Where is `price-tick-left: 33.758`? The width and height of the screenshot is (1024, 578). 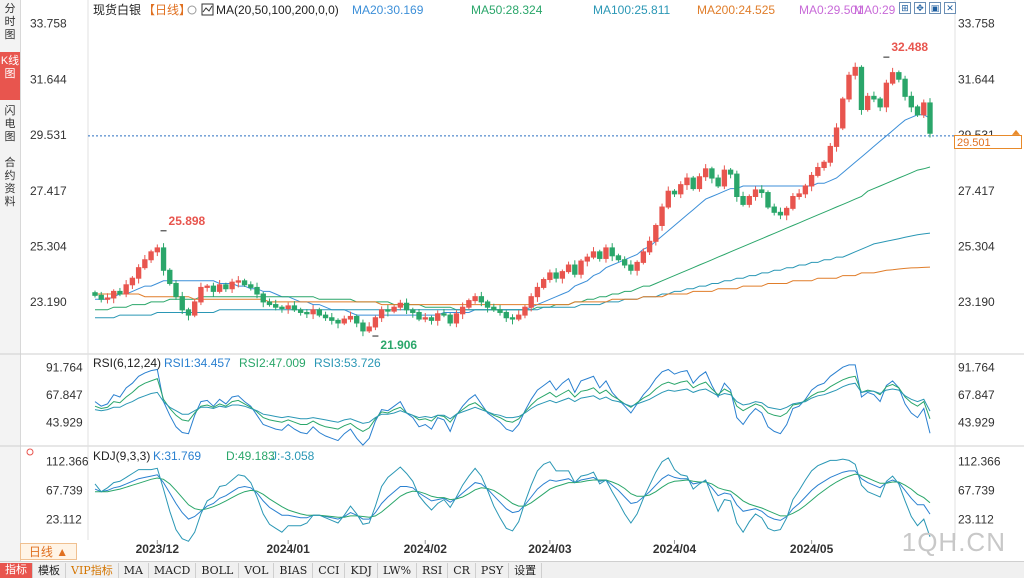 price-tick-left: 33.758 is located at coordinates (48, 24).